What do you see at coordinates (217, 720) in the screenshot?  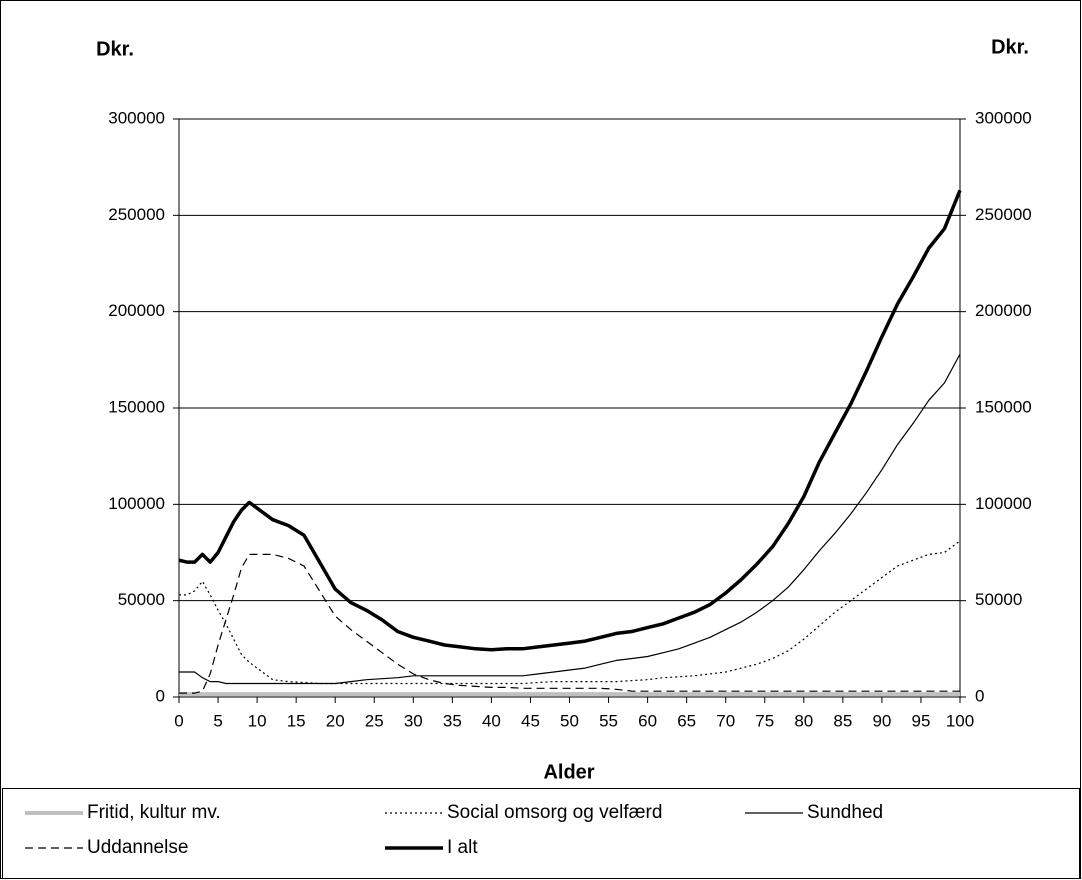 I see `x-tick-label: 5` at bounding box center [217, 720].